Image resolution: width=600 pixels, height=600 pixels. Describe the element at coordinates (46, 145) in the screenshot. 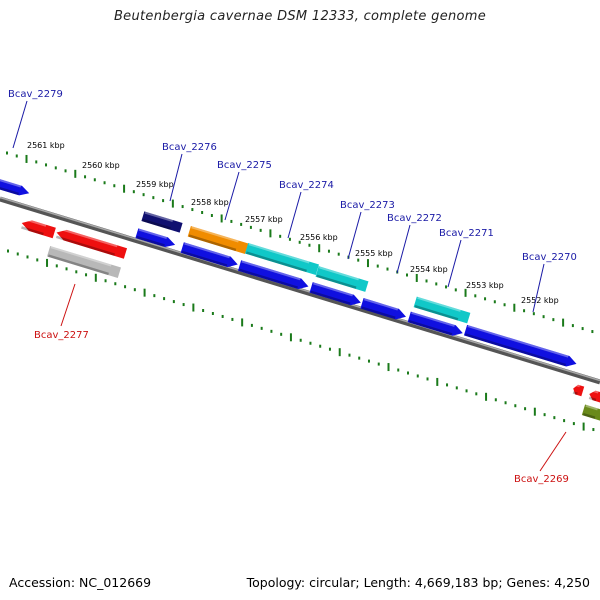

I see `tick-label: 2561 kbp` at that location.